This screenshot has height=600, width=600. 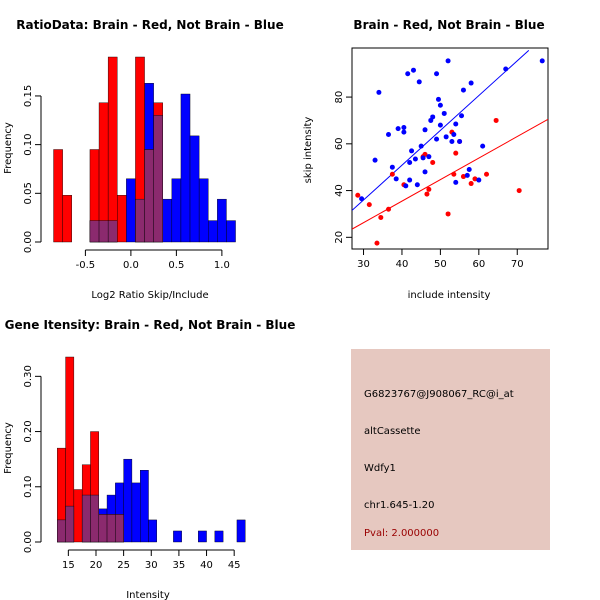 What do you see at coordinates (380, 468) in the screenshot?
I see `gene-name-text: Wdfy1` at bounding box center [380, 468].